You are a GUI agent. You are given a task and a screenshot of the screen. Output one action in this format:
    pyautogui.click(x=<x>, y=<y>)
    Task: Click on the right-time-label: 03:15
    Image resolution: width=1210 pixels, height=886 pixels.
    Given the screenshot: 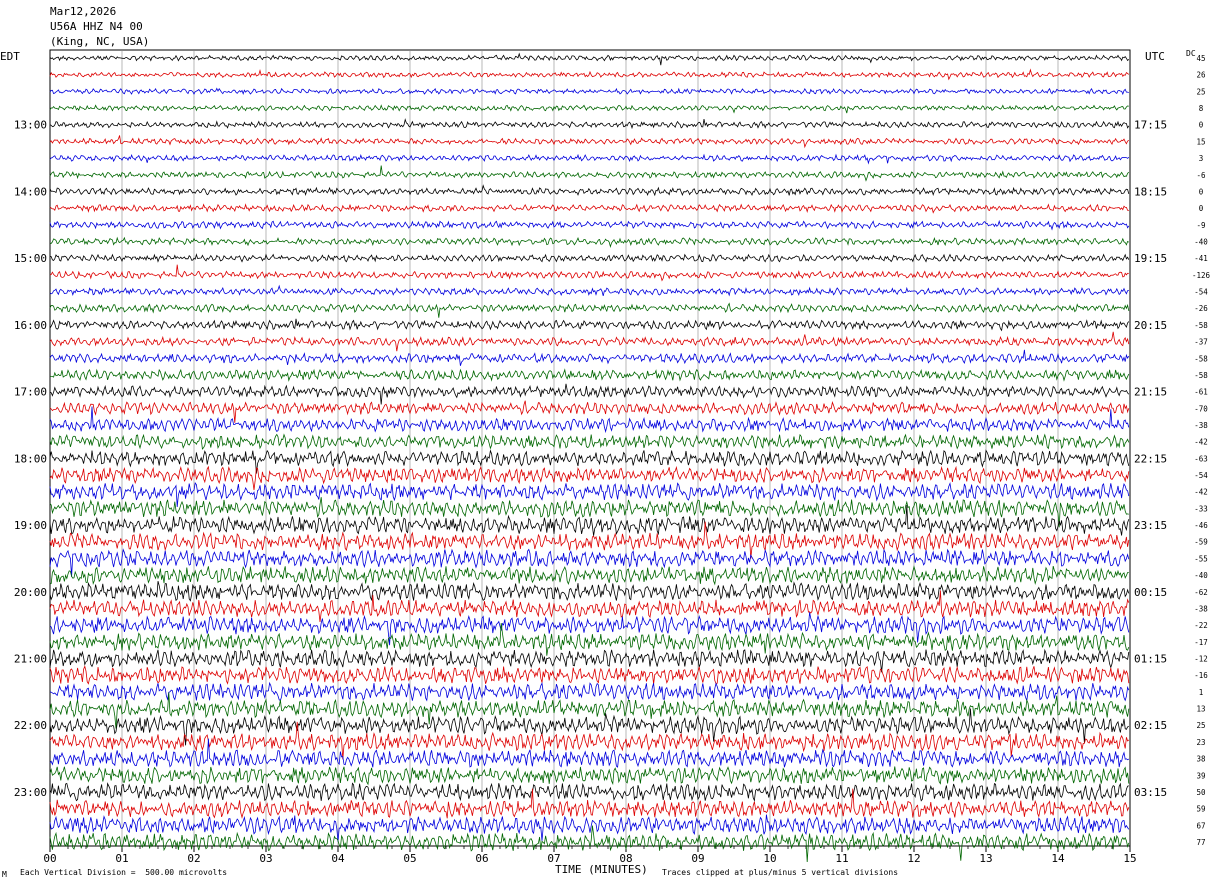 What is the action you would take?
    pyautogui.click(x=1150, y=792)
    